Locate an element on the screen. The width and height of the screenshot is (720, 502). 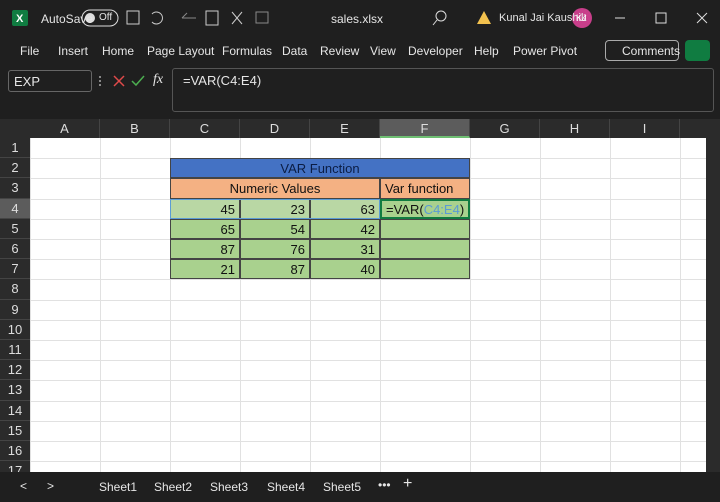
formula-buttons is located at coordinates (122, 81).